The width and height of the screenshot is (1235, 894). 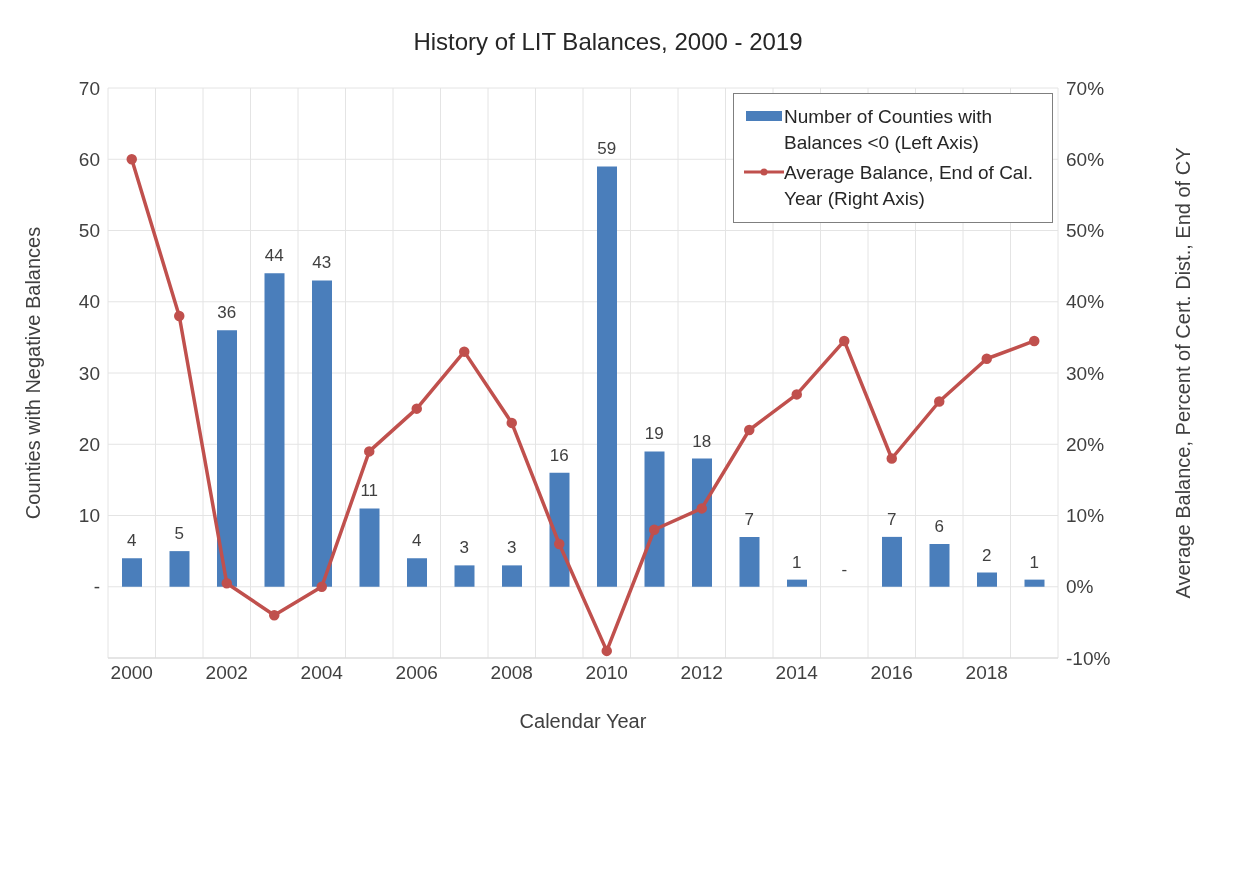 I want to click on data-label: 6, so click(x=939, y=526).